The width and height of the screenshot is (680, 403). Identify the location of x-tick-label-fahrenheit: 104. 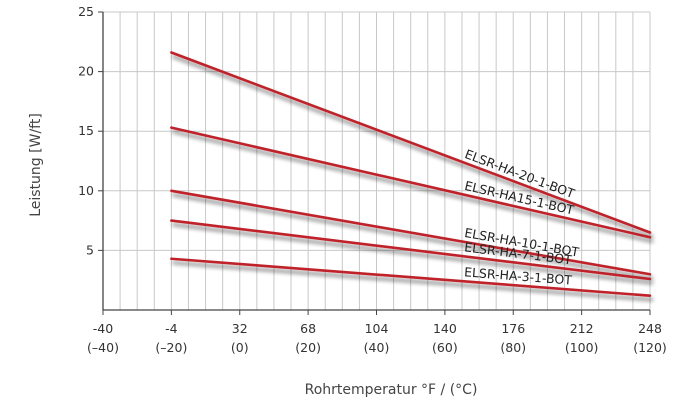
(377, 328).